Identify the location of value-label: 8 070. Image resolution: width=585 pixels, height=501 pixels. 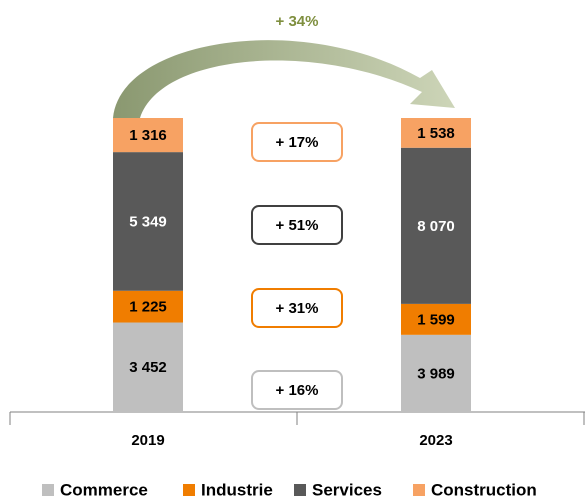
(436, 226).